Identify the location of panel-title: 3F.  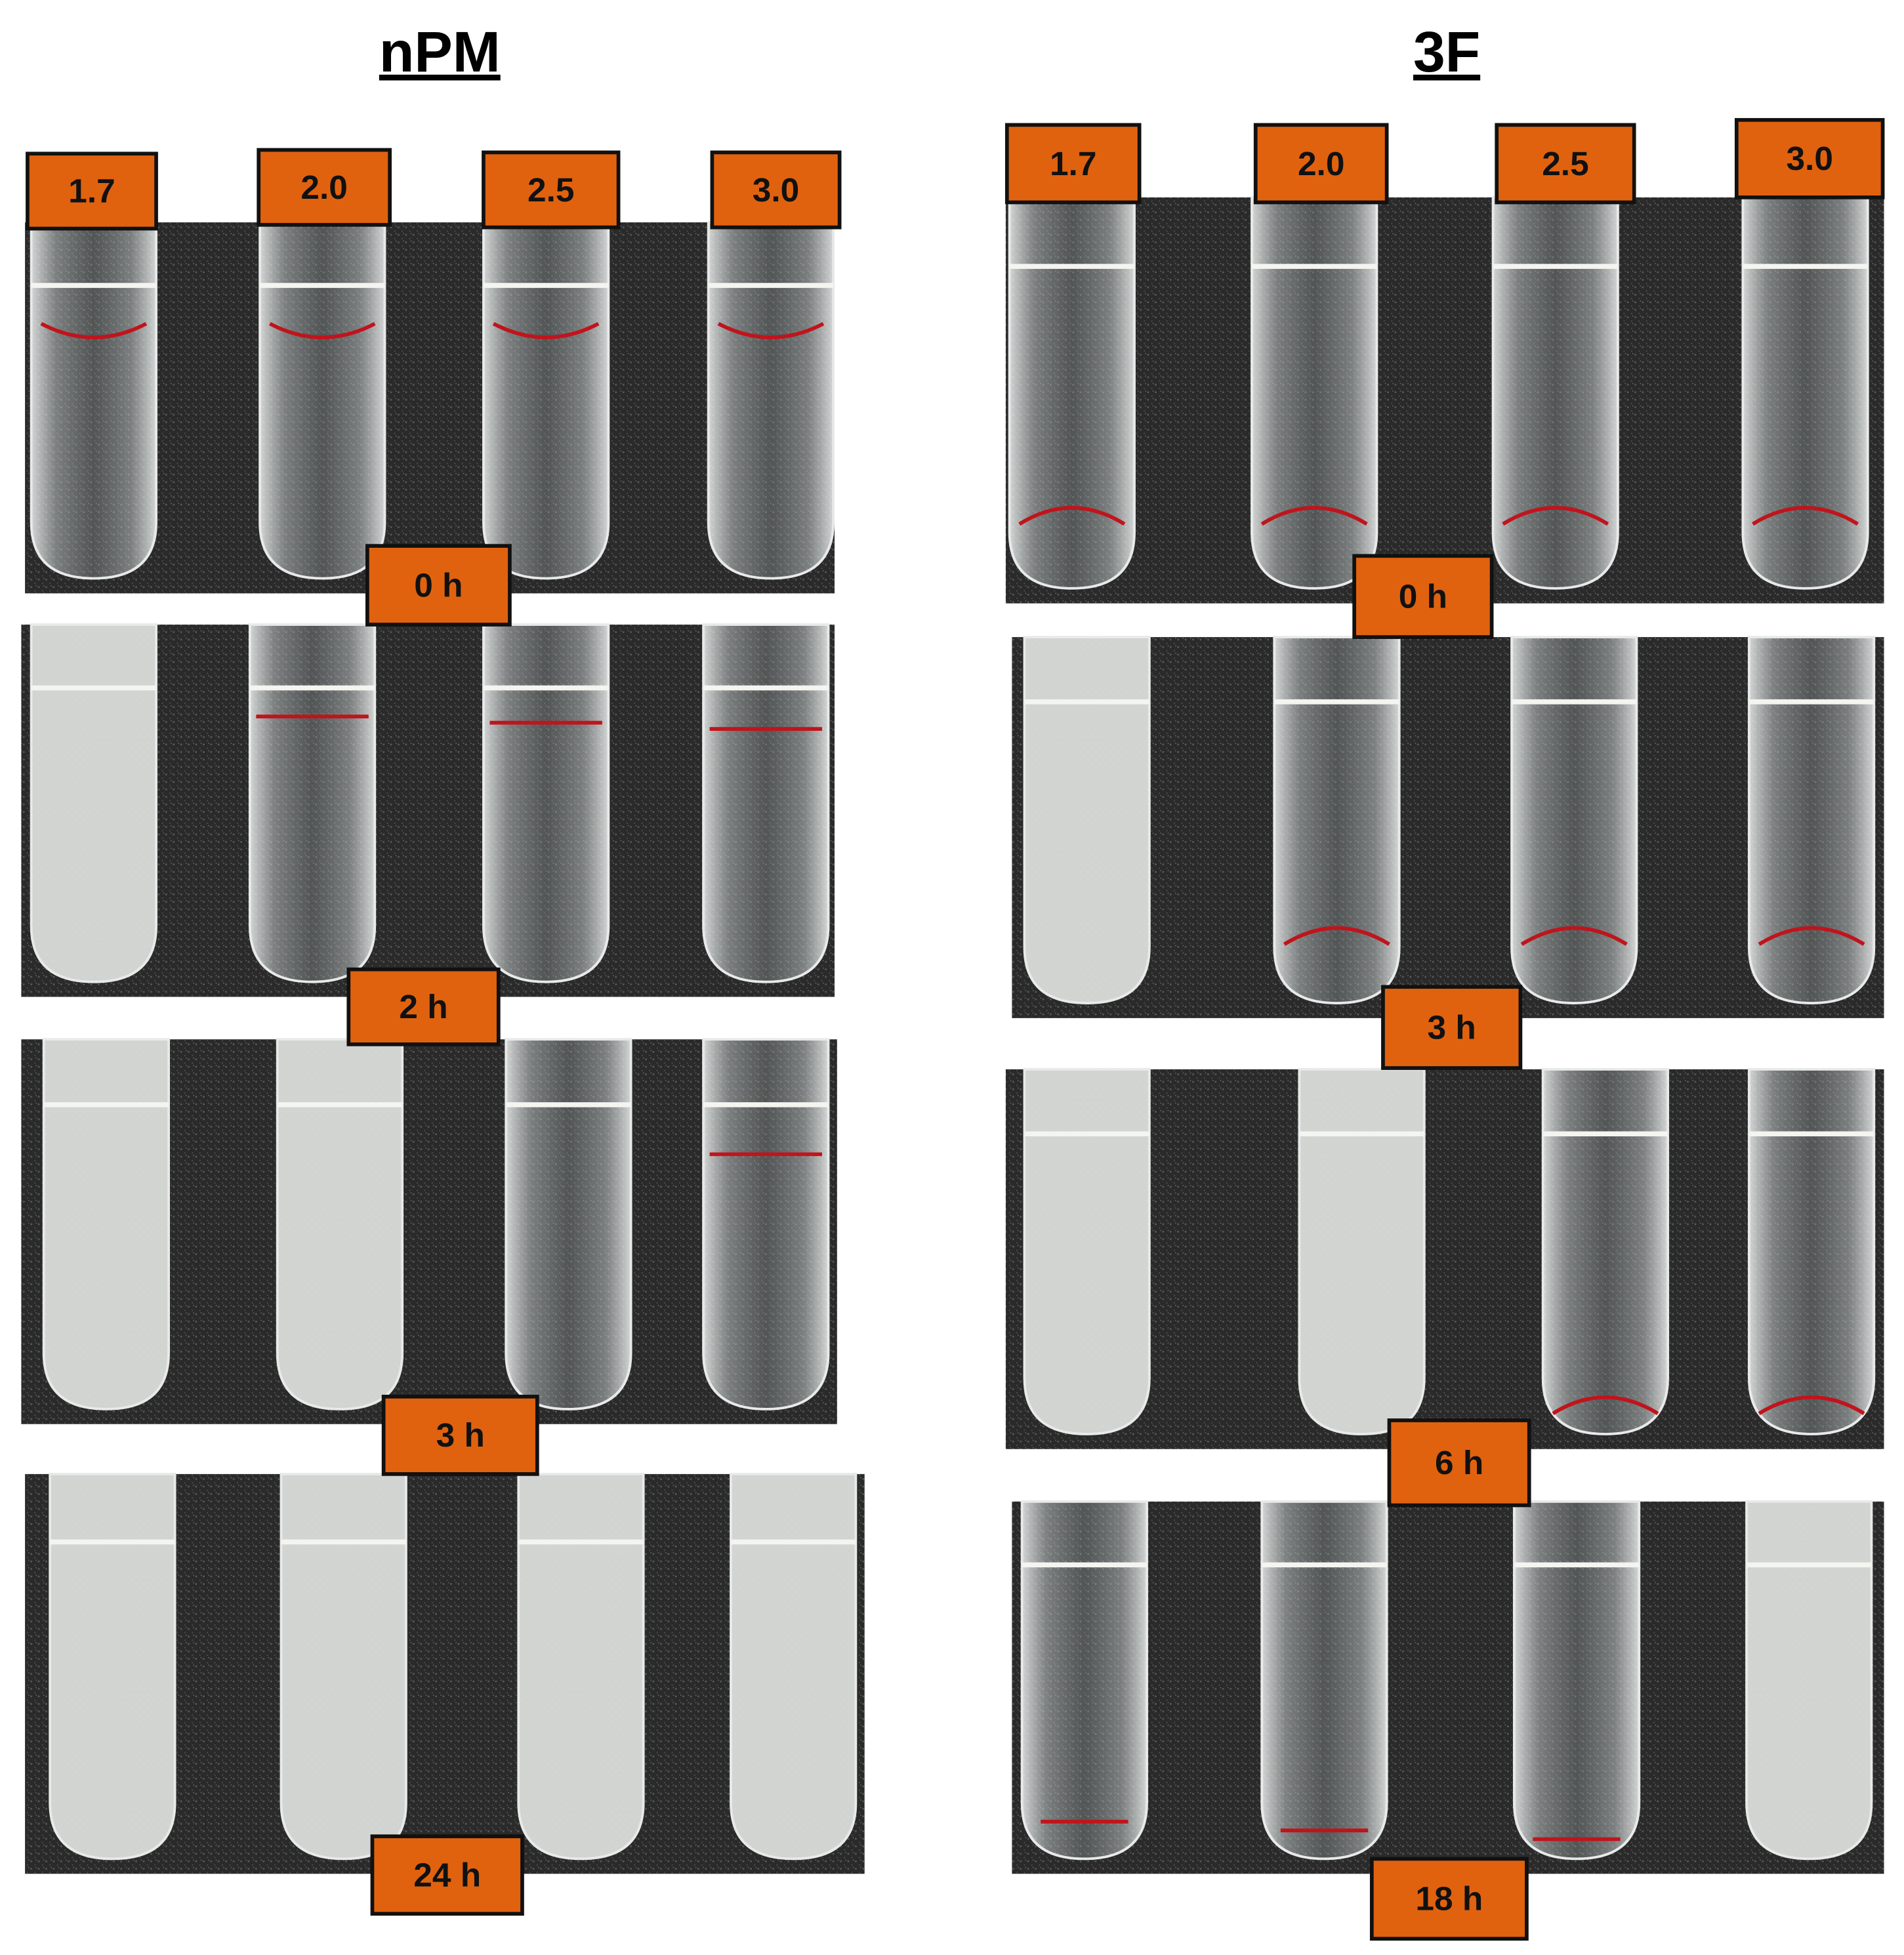
(1446, 52).